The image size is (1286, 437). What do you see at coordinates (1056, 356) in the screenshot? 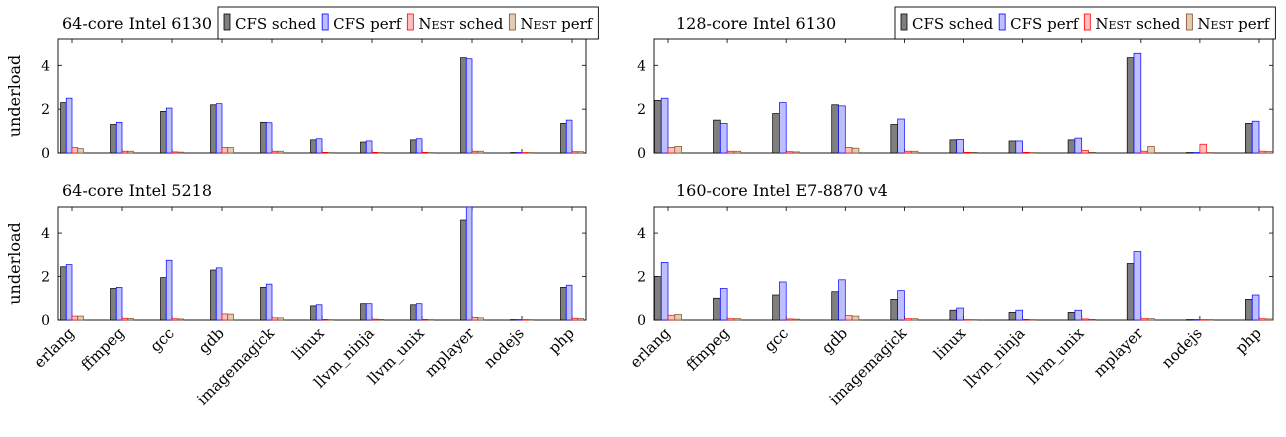
I see `x-tick-label: llvm_unix` at bounding box center [1056, 356].